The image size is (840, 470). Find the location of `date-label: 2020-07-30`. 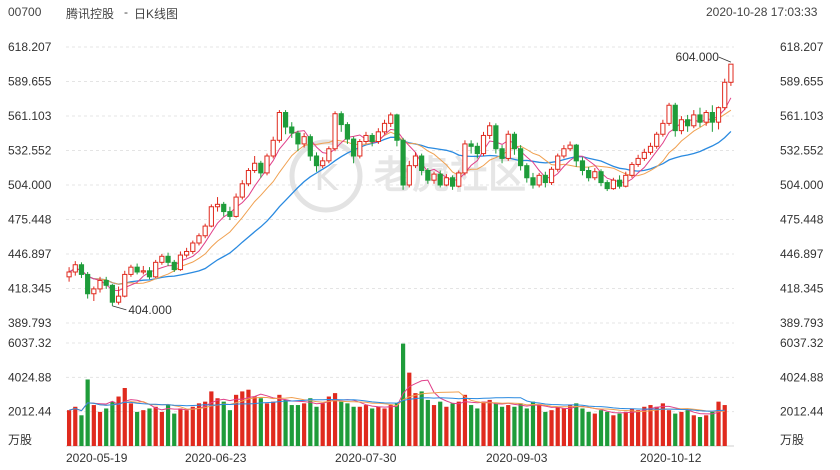

date-label: 2020-07-30 is located at coordinates (366, 458).